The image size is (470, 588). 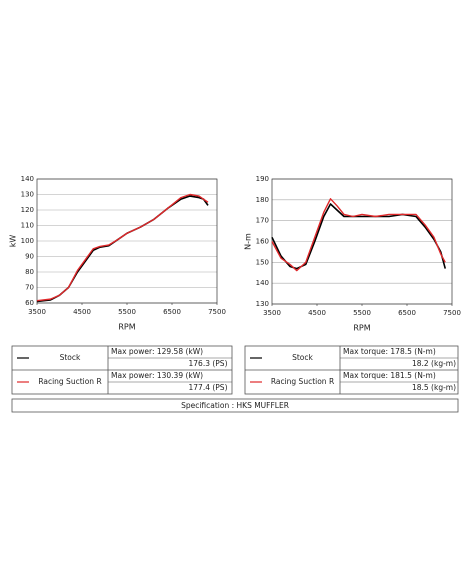 What do you see at coordinates (262, 200) in the screenshot?
I see `y-tick-label: 180` at bounding box center [262, 200].